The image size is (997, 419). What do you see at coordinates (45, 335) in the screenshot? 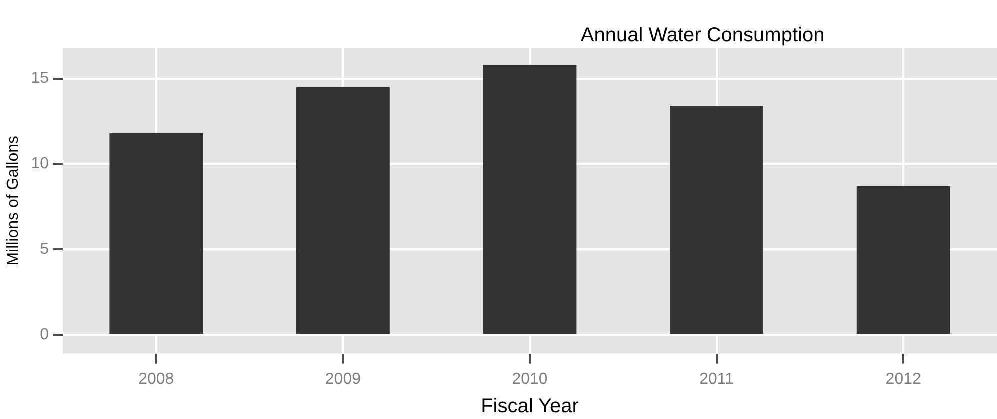
I see `y-tick-label: 0` at bounding box center [45, 335].